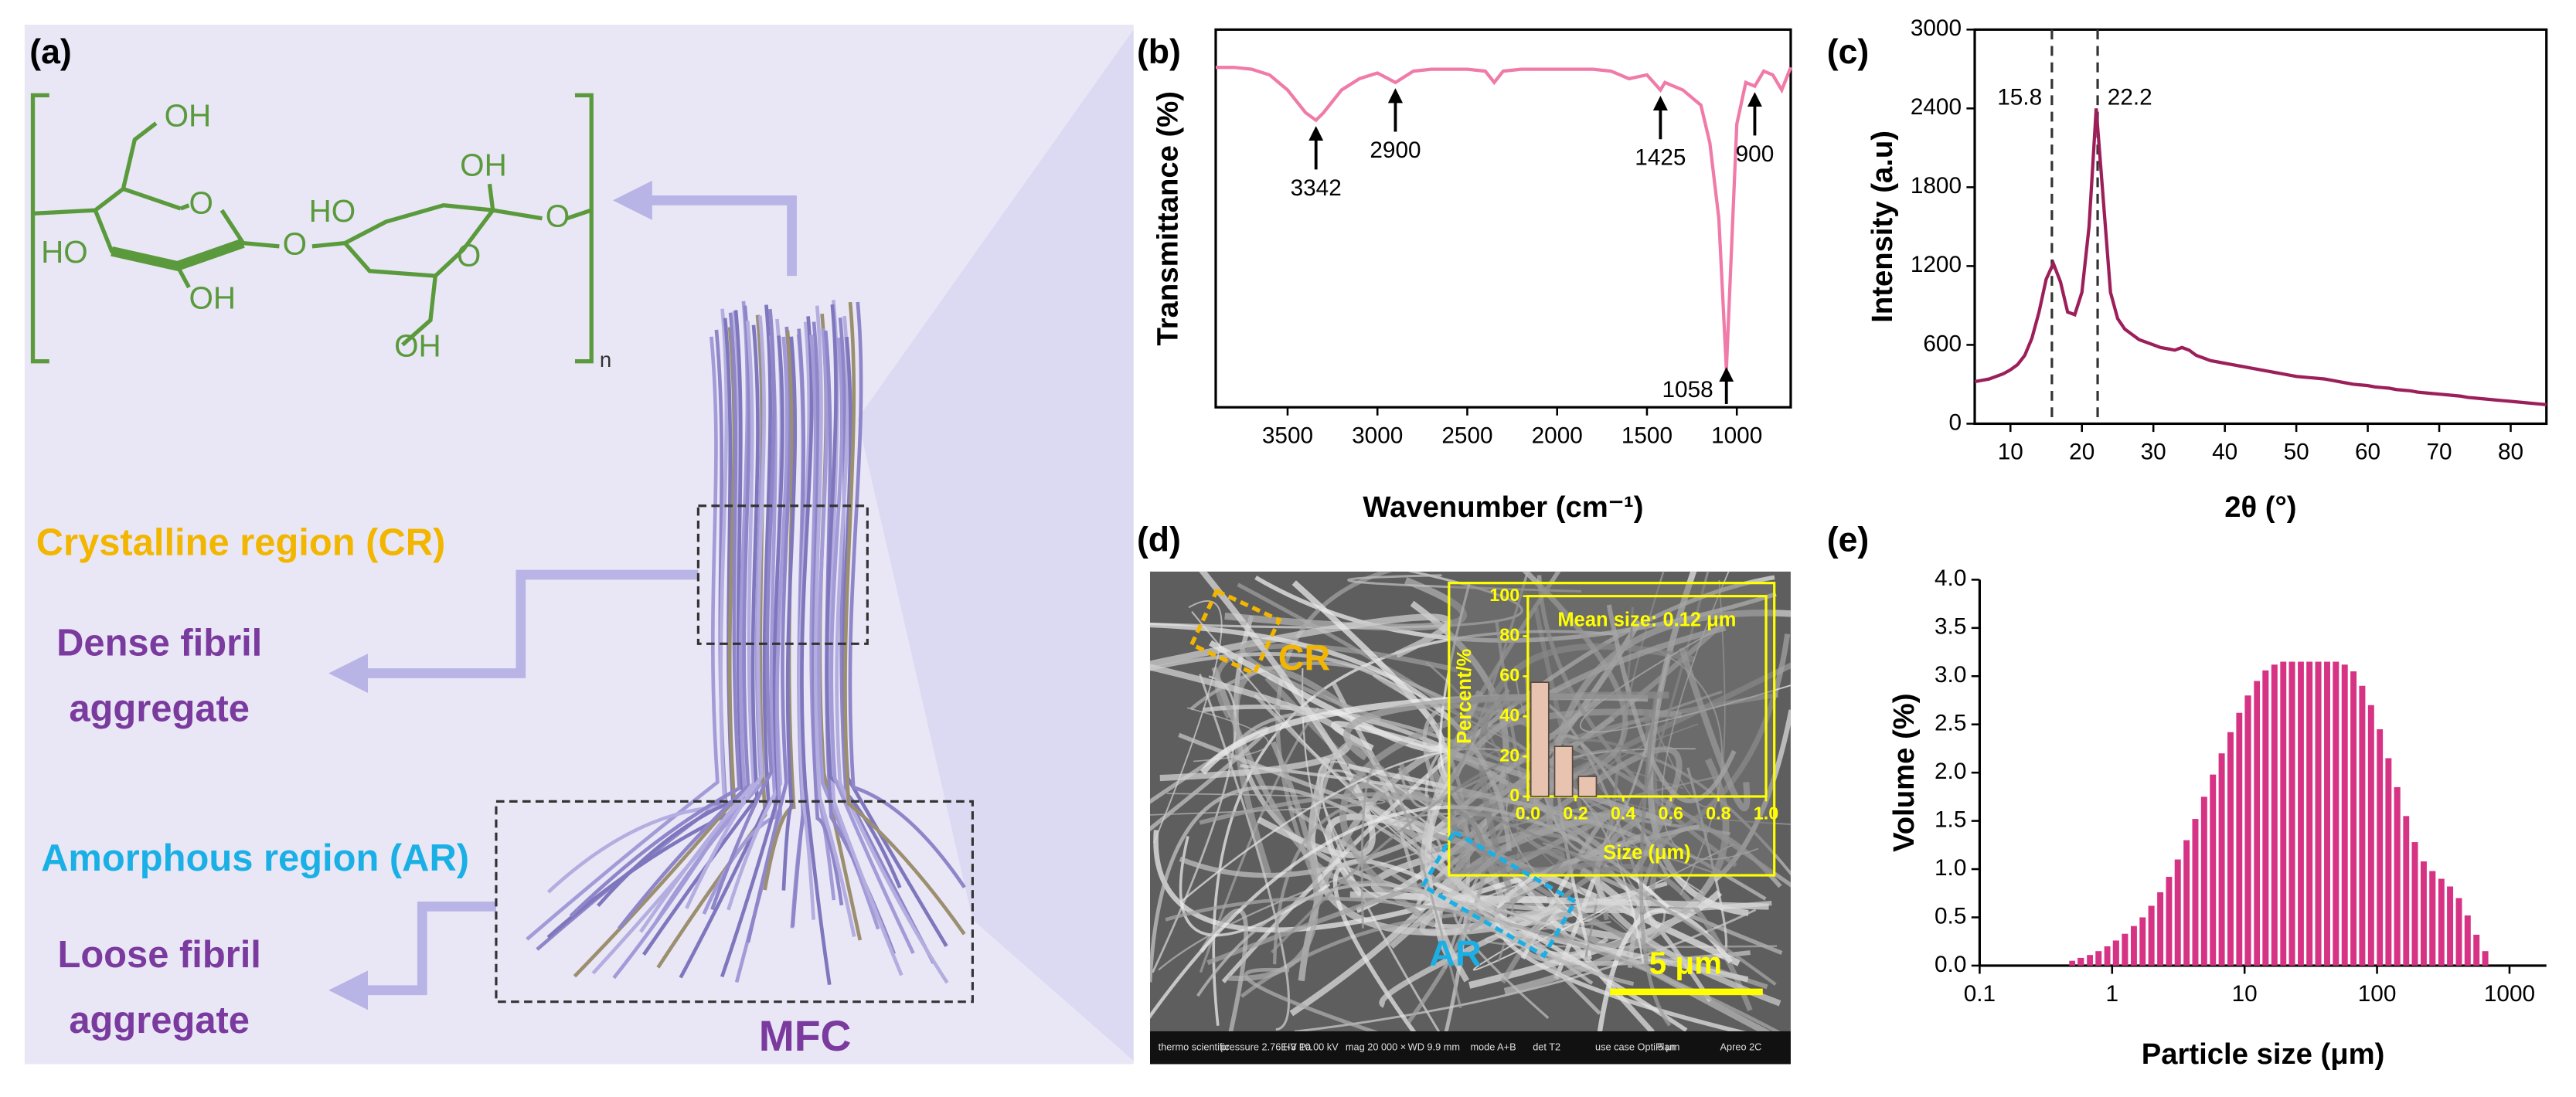 This screenshot has width=2576, height=1097. I want to click on footer-text: mag 20 000 ×, so click(1376, 1047).